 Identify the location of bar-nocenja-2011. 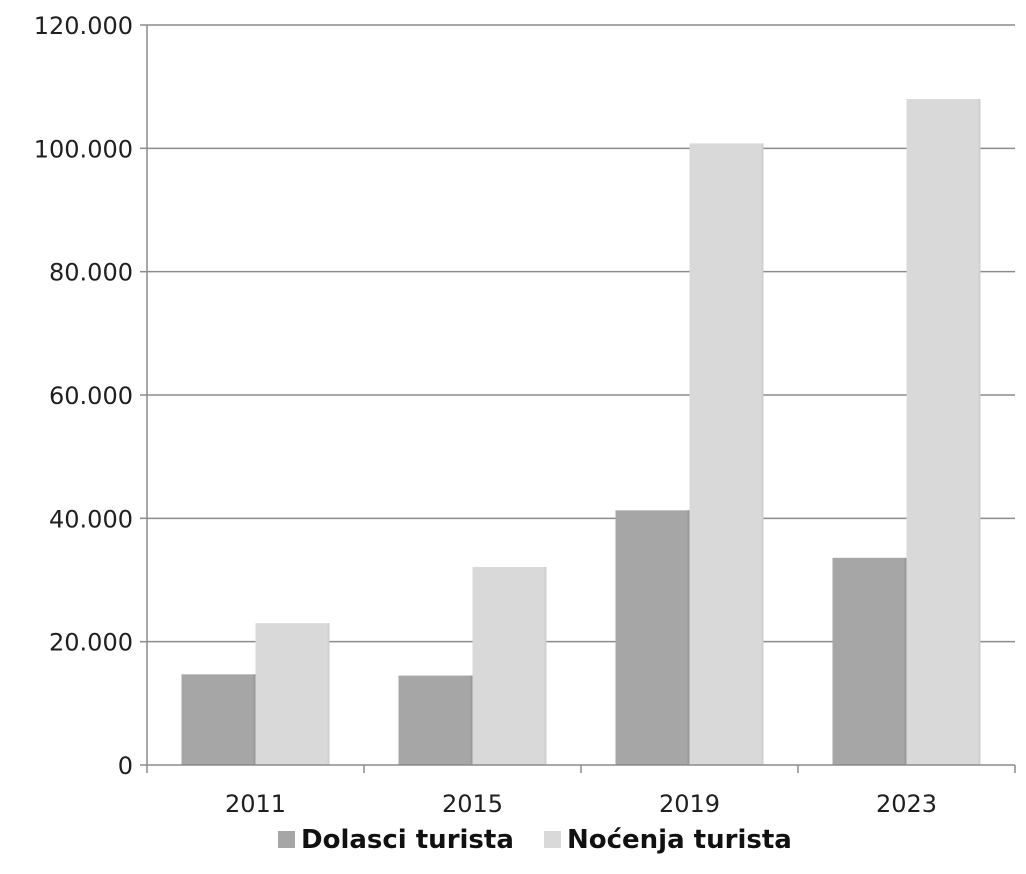
(292, 694).